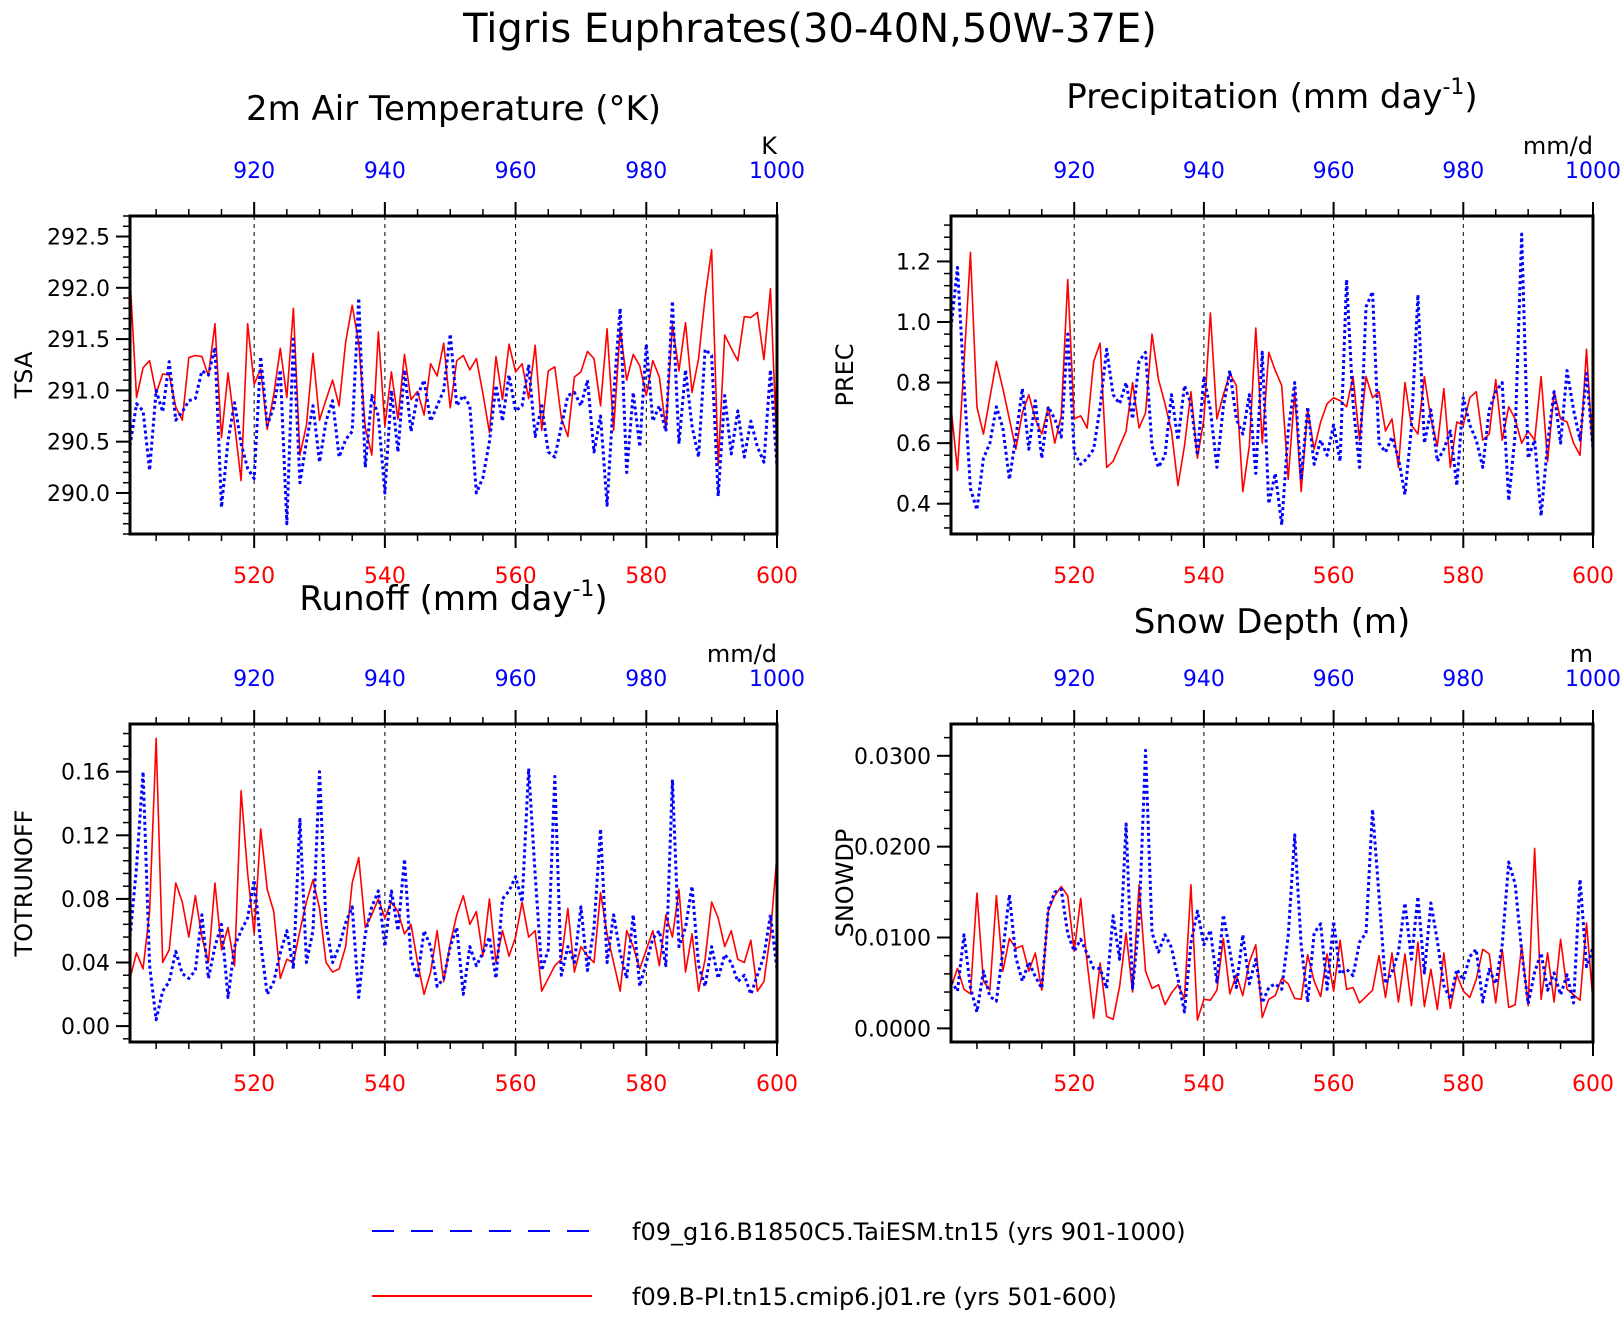 The image size is (1621, 1320). I want to click on x-tick-label-bottom-totrunoff: 600, so click(777, 1084).